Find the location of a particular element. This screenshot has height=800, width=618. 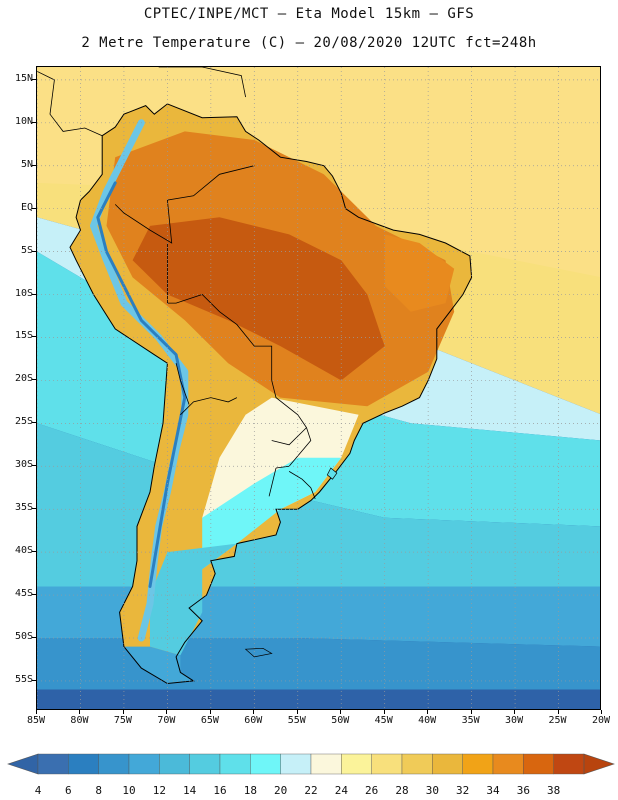

latitude-label: 10S is located at coordinates (23, 293).